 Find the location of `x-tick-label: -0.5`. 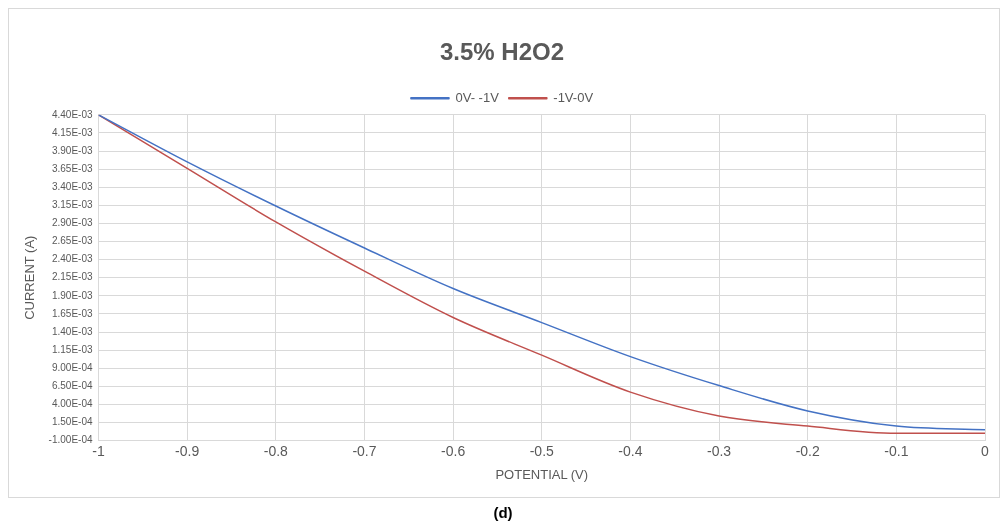

x-tick-label: -0.5 is located at coordinates (542, 450).